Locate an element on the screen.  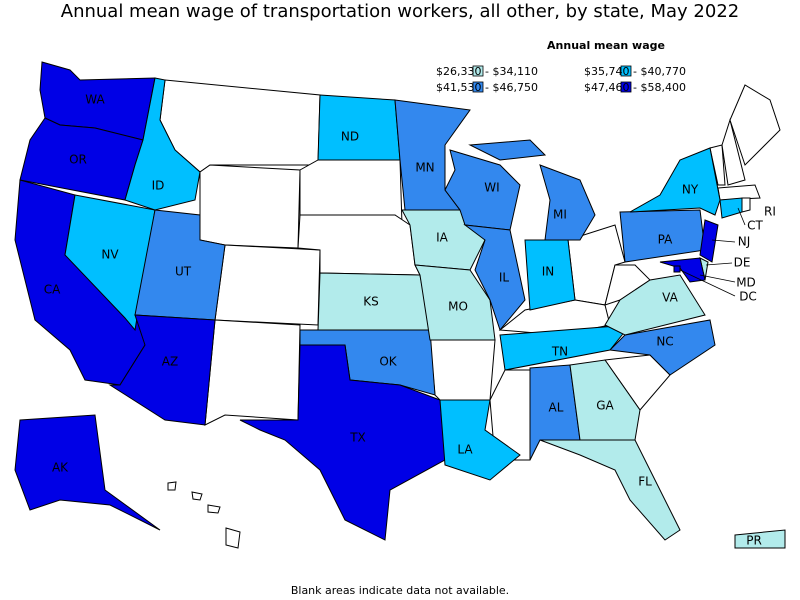
state: MD is located at coordinates (707, 273).